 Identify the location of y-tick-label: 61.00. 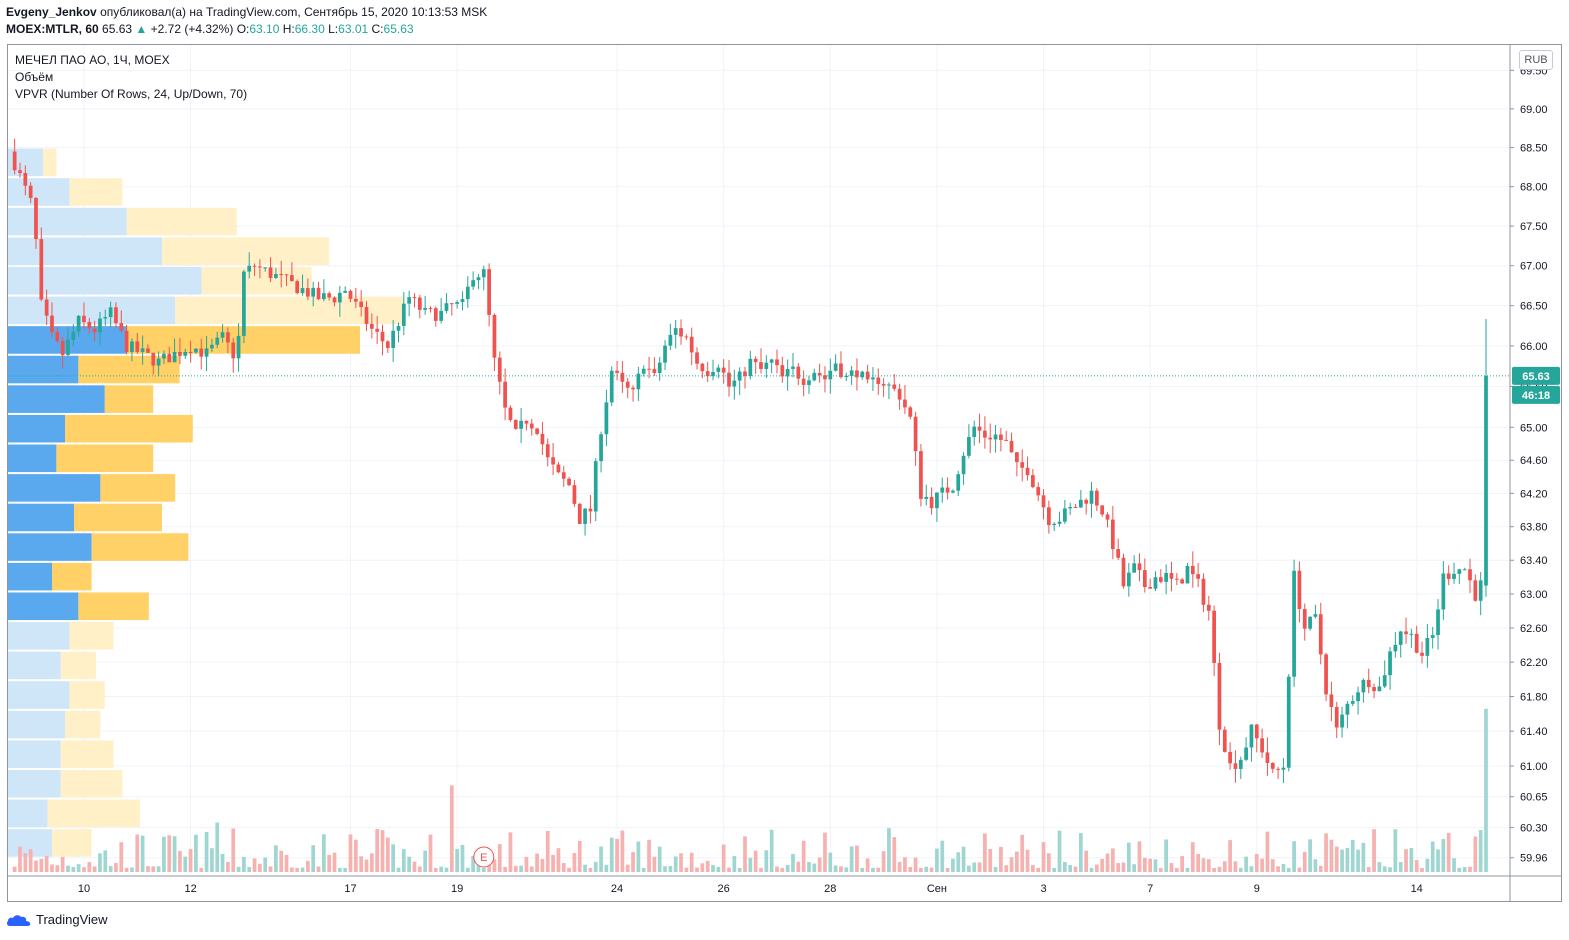
(1534, 767).